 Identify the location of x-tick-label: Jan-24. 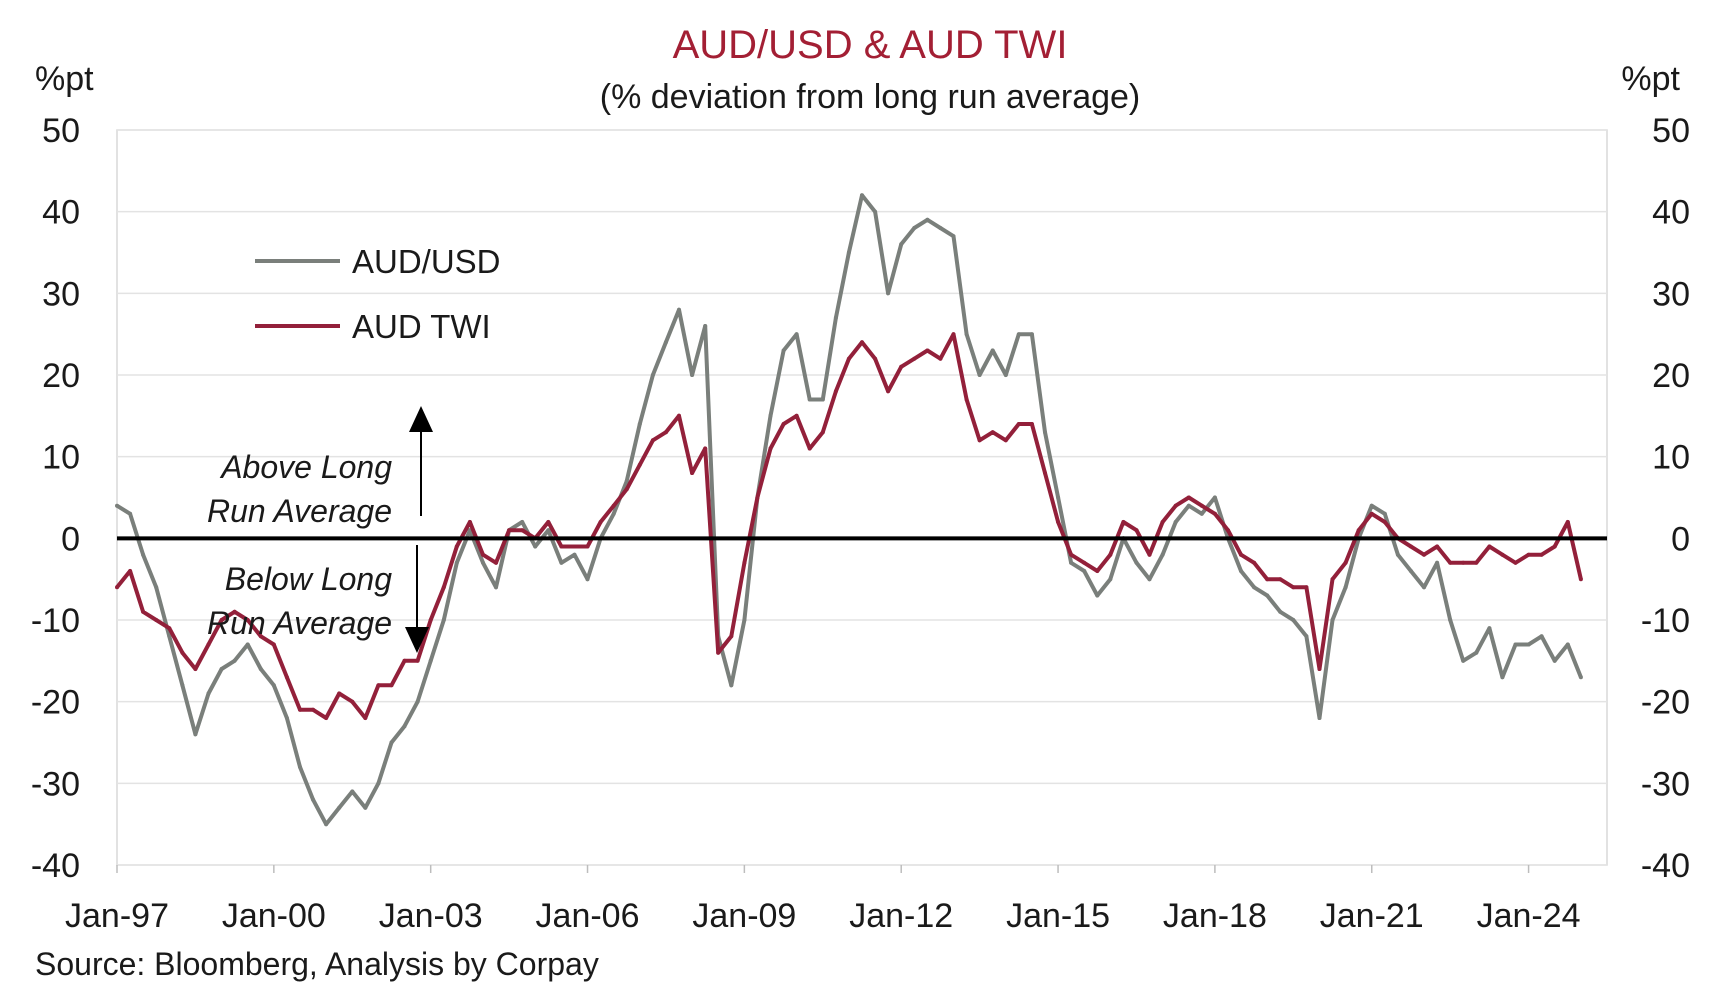
(1529, 916).